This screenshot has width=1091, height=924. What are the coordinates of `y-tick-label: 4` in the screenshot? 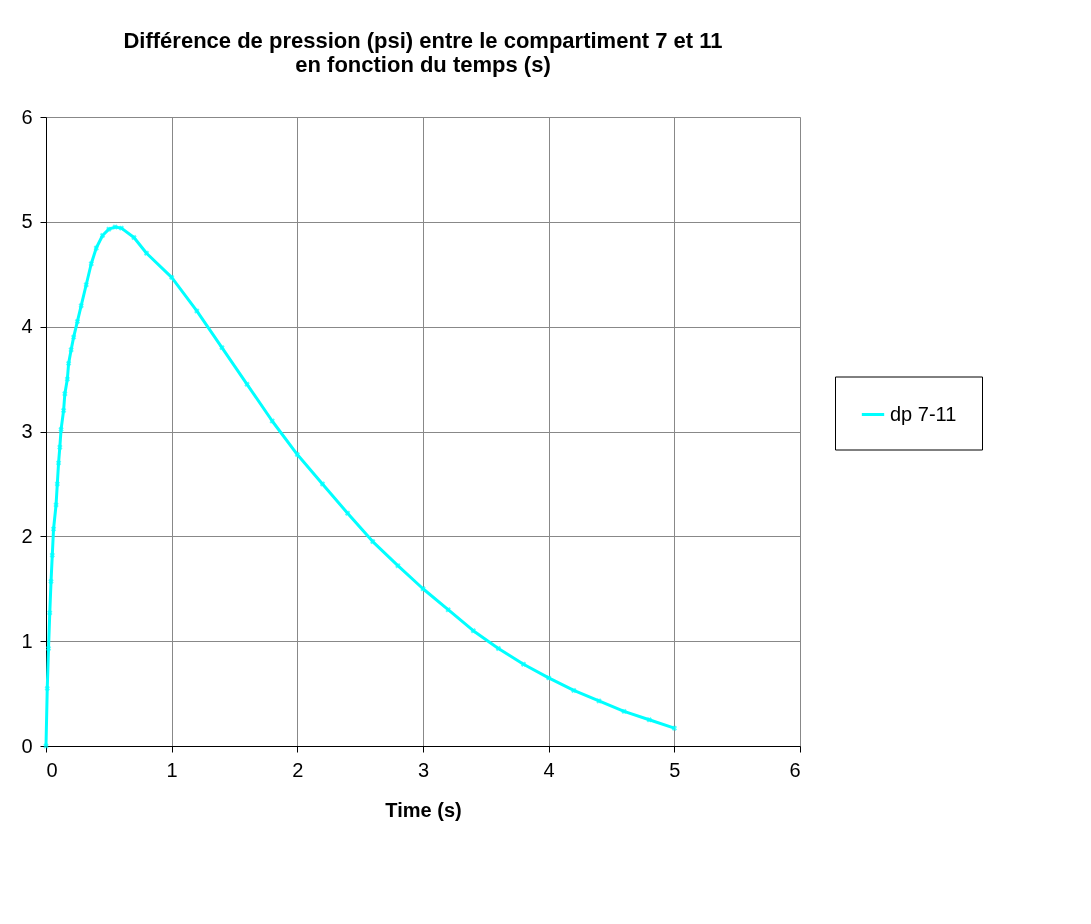 It's located at (27, 326).